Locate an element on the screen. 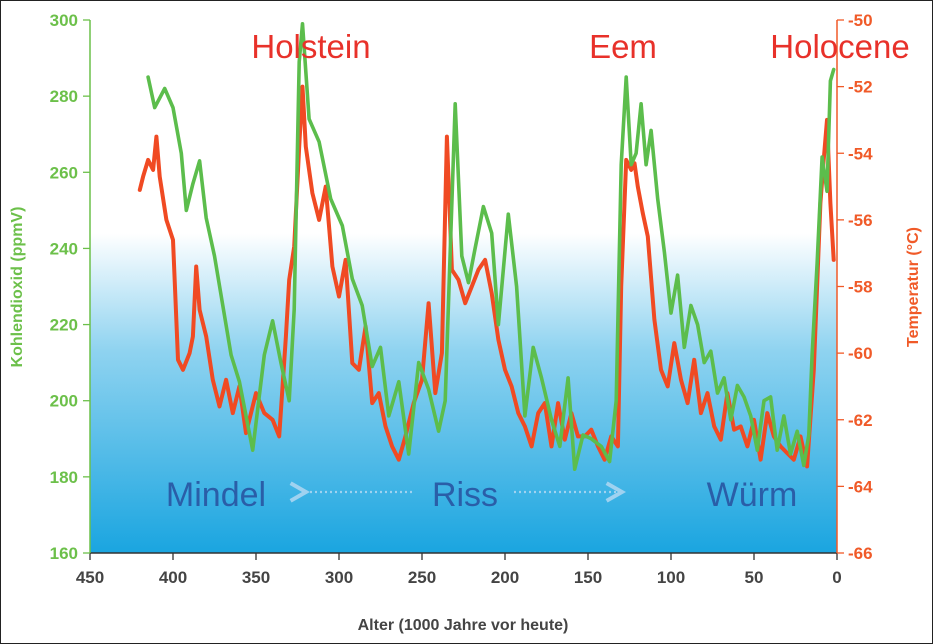  y-left-tick-label: 240 is located at coordinates (64, 248).